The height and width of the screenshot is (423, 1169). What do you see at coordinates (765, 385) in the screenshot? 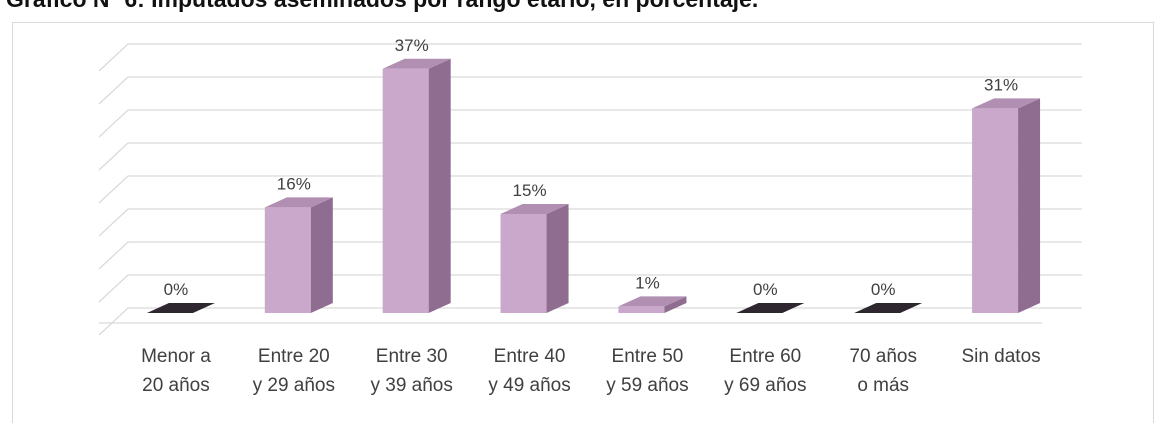
I see `category-label: y 69 años` at bounding box center [765, 385].